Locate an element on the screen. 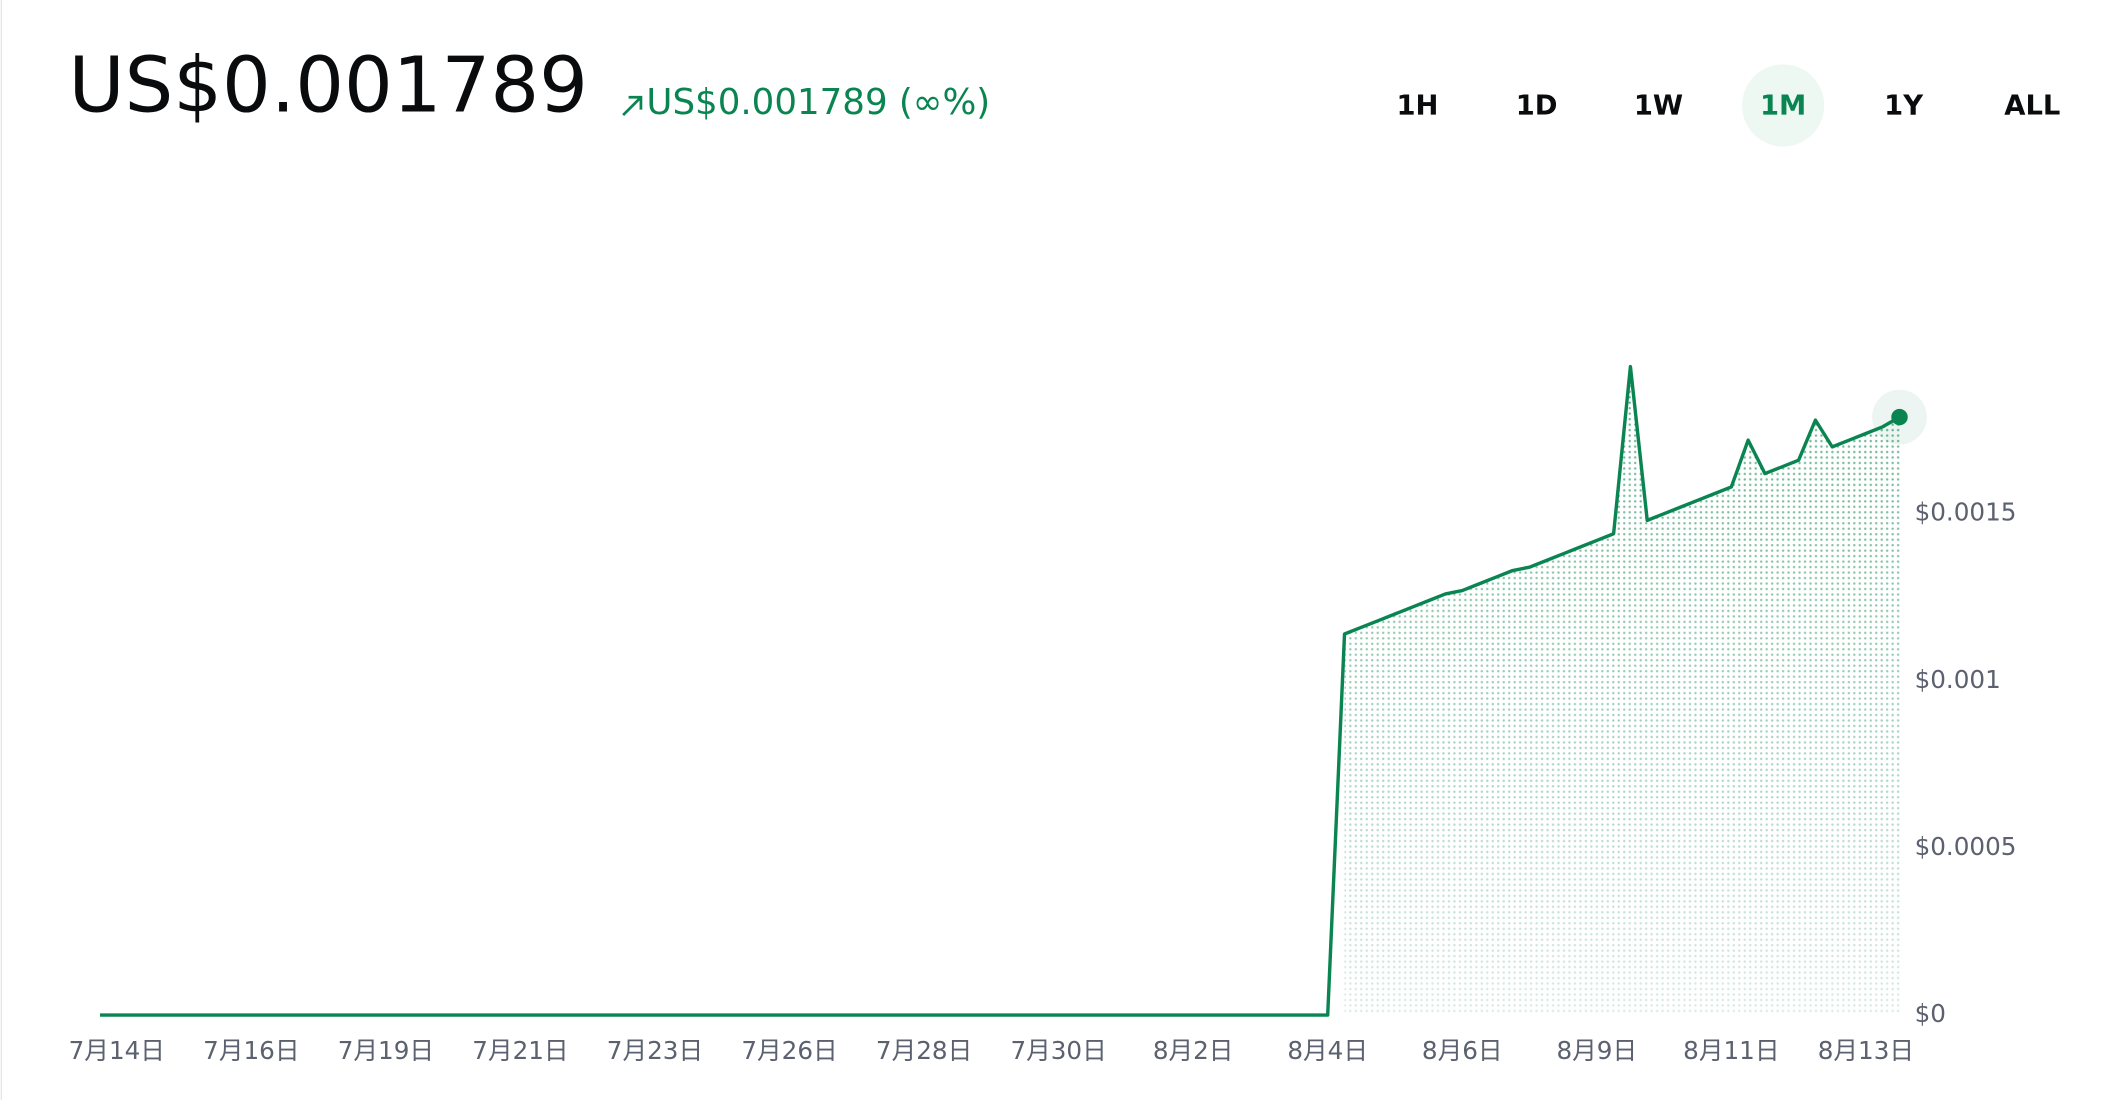  end-point is located at coordinates (1899, 417).